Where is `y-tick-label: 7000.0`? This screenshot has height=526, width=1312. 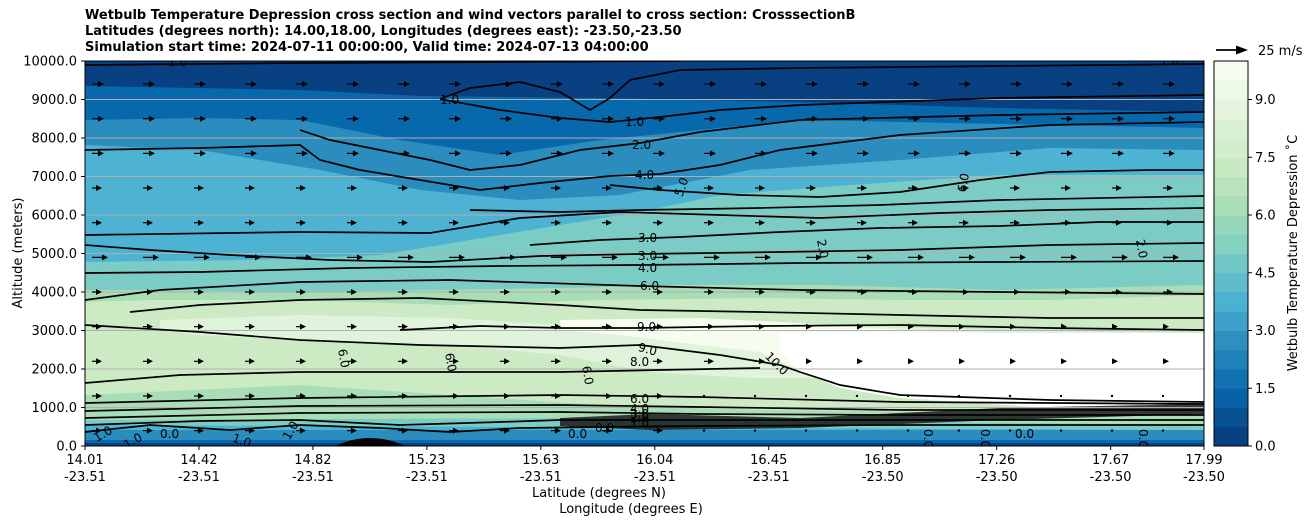 y-tick-label: 7000.0 is located at coordinates (55, 177).